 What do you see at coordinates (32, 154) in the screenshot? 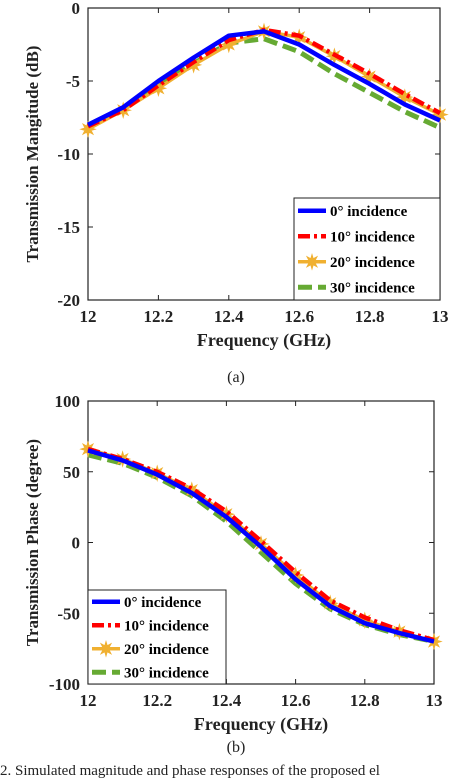
I see `y-axis-label: Transmission Mangitude (dB)` at bounding box center [32, 154].